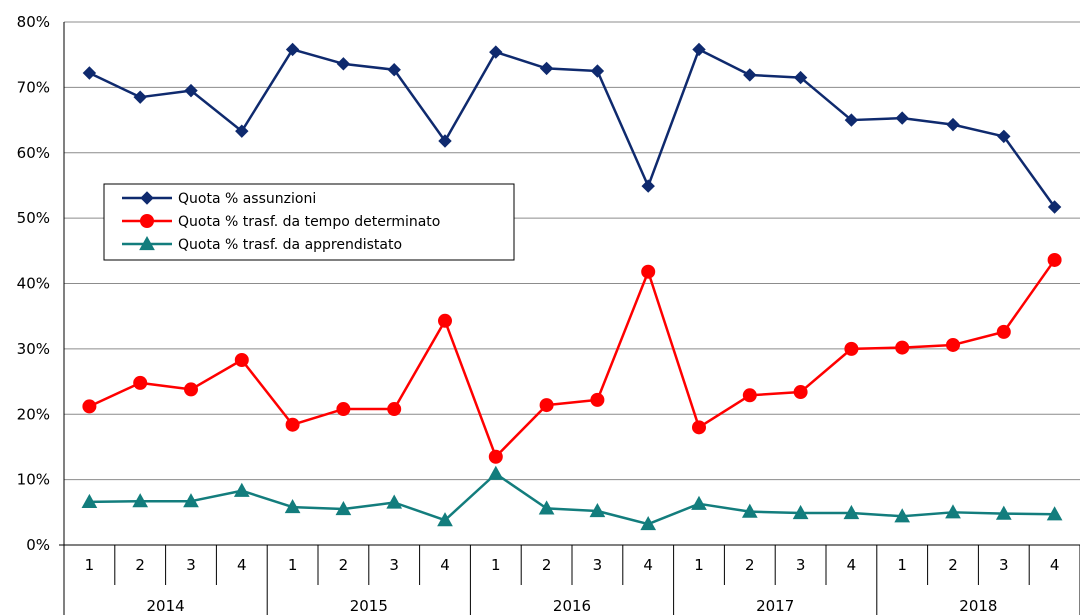  What do you see at coordinates (33, 480) in the screenshot?
I see `y-tick-label: 10%` at bounding box center [33, 480].